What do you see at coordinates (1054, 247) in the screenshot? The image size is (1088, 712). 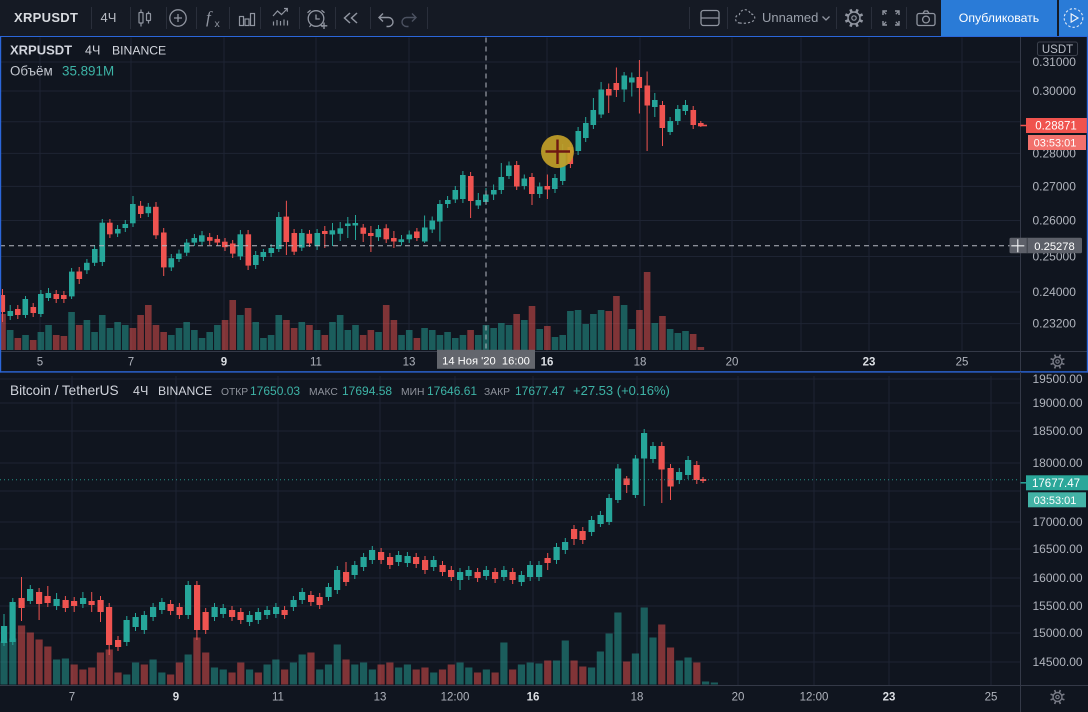 I see `svg-text: 0.25278` at bounding box center [1054, 247].